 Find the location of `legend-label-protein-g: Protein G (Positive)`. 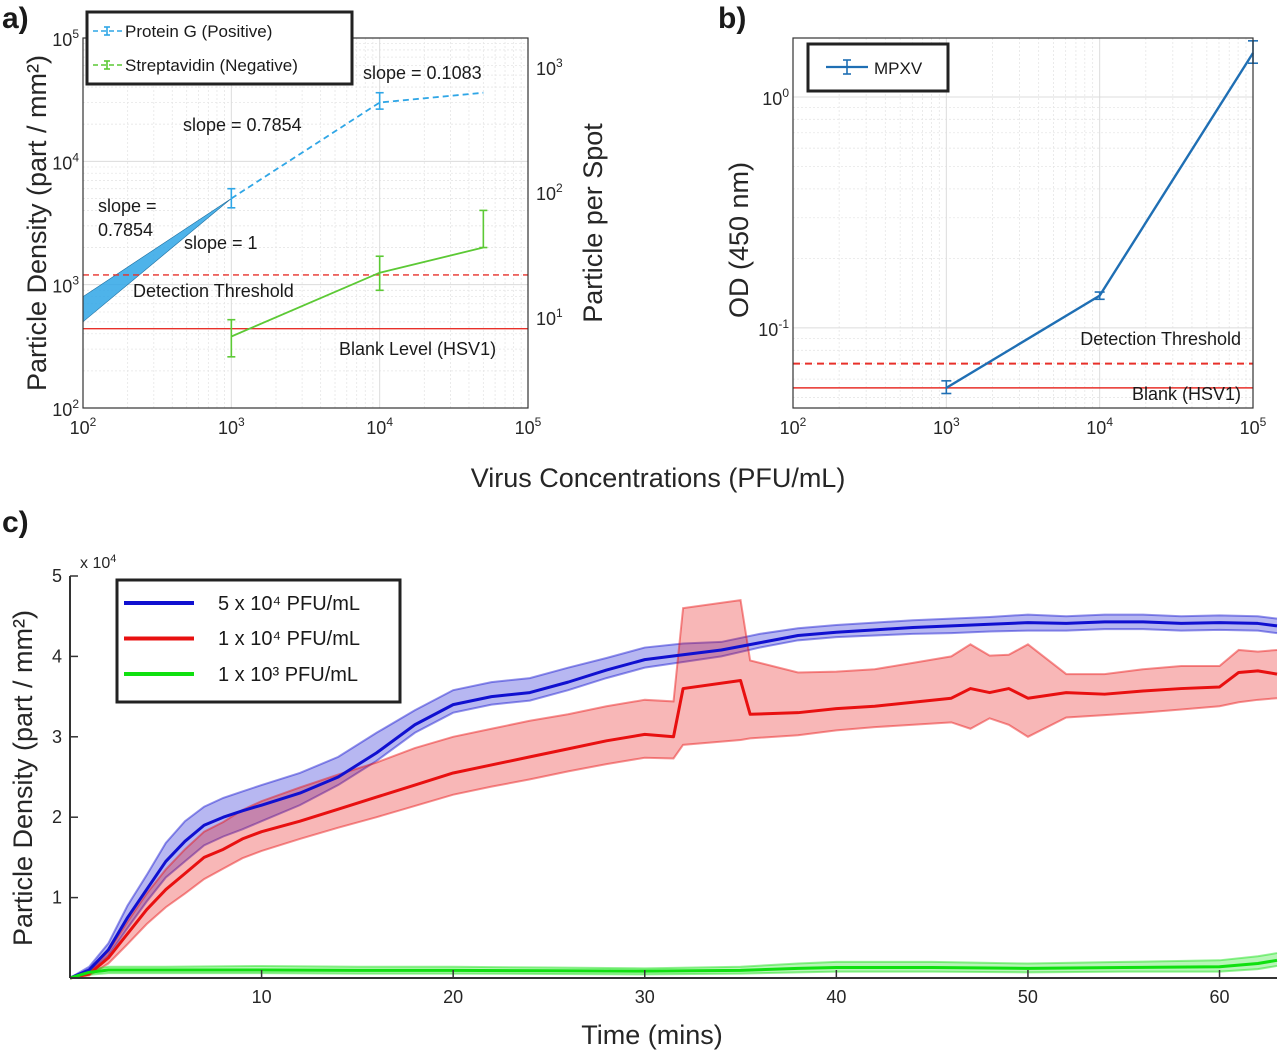

legend-label-protein-g: Protein G (Positive) is located at coordinates (198, 31).